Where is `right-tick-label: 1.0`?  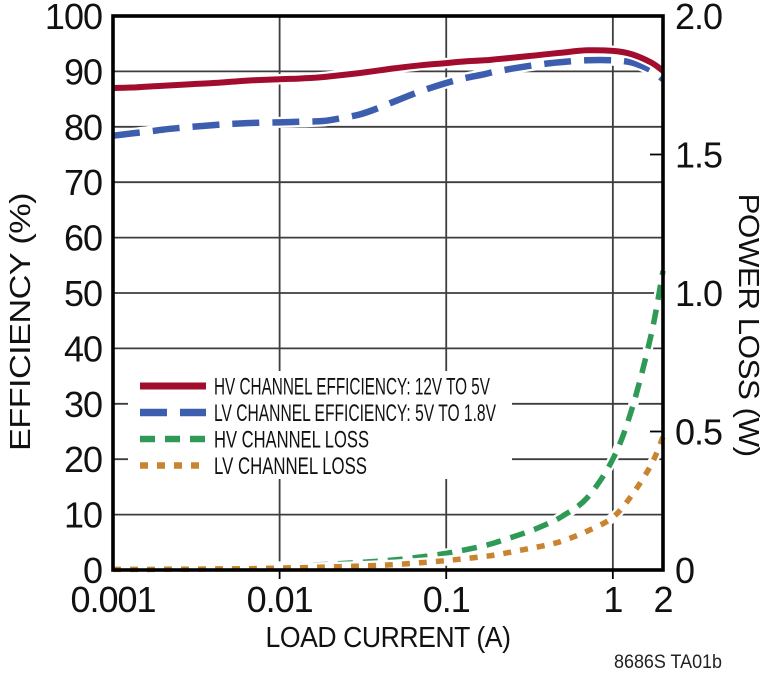
right-tick-label: 1.0 is located at coordinates (698, 293).